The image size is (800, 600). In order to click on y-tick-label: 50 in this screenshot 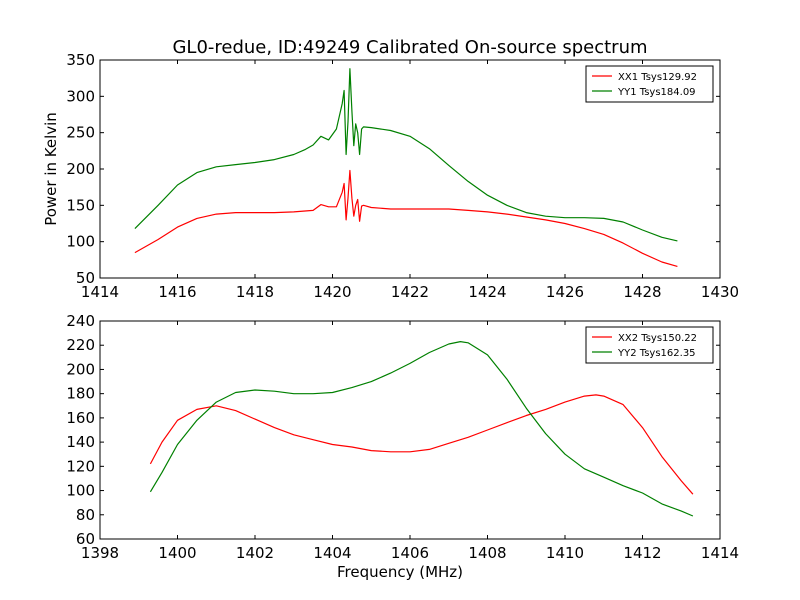, I will do `click(85, 278)`.